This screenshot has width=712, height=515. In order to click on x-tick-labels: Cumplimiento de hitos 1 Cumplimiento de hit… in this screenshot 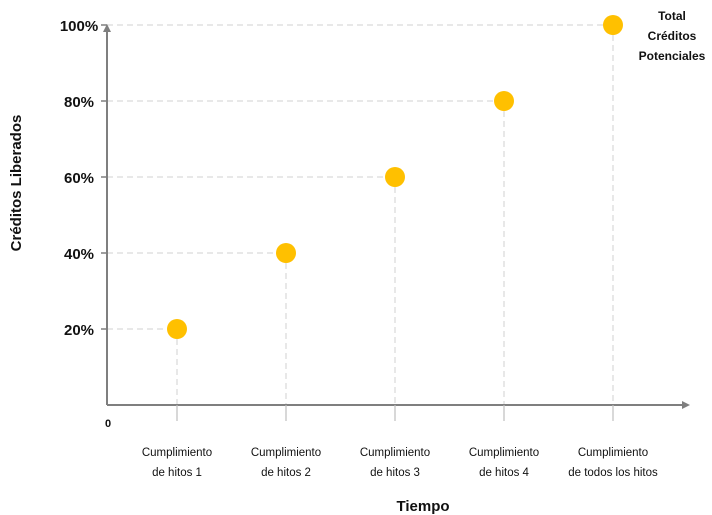, I will do `click(400, 463)`.